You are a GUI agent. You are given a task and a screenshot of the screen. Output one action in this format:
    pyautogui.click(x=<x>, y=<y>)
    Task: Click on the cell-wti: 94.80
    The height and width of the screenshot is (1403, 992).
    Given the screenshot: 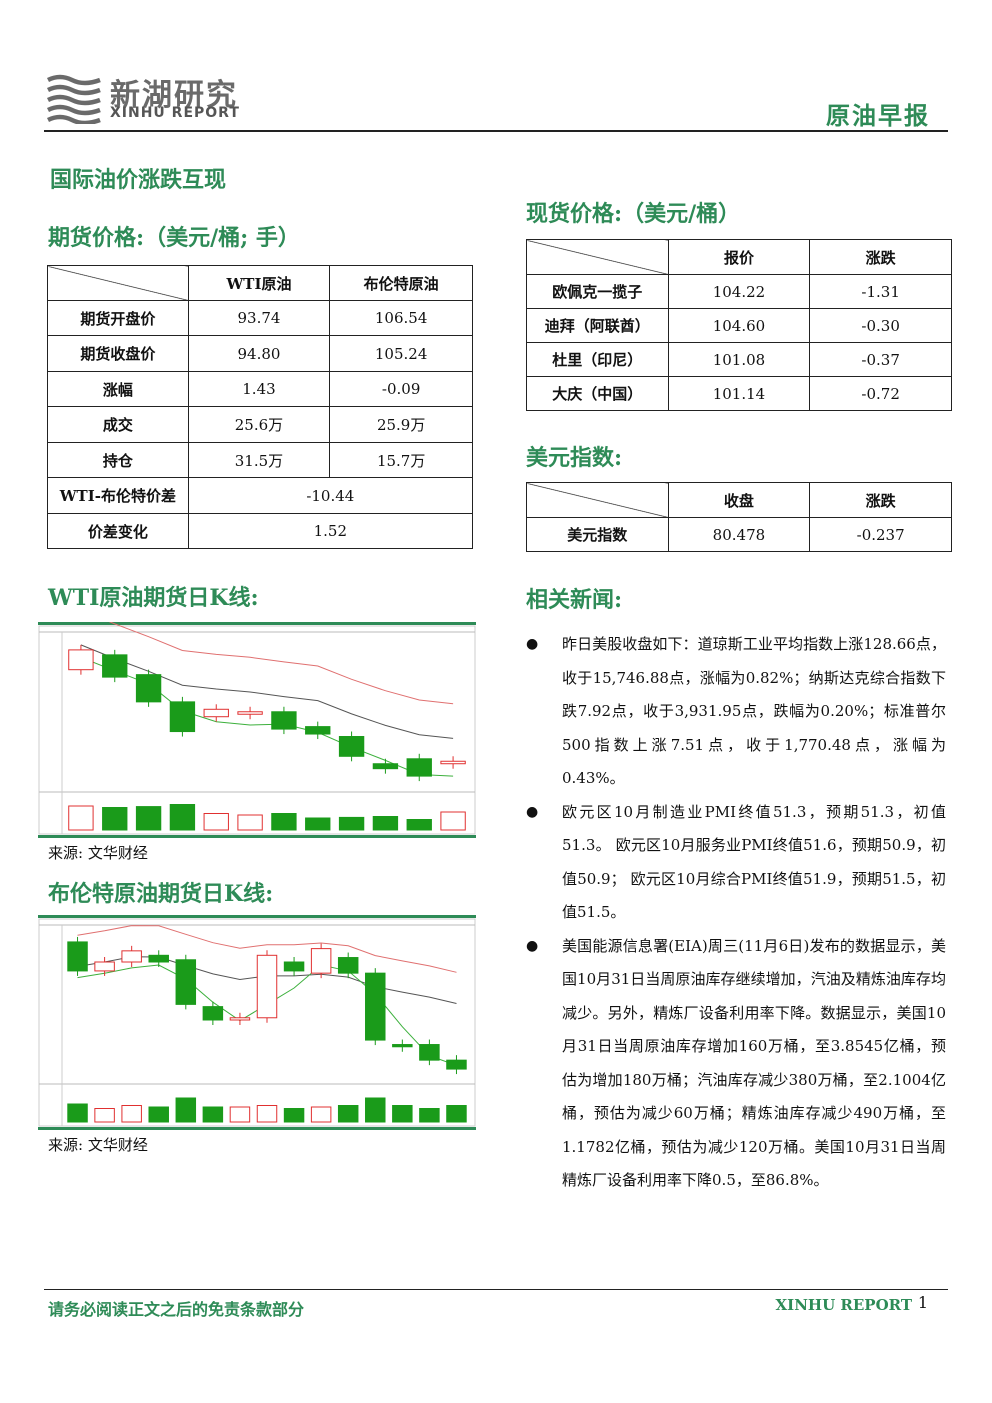 What is the action you would take?
    pyautogui.click(x=259, y=353)
    